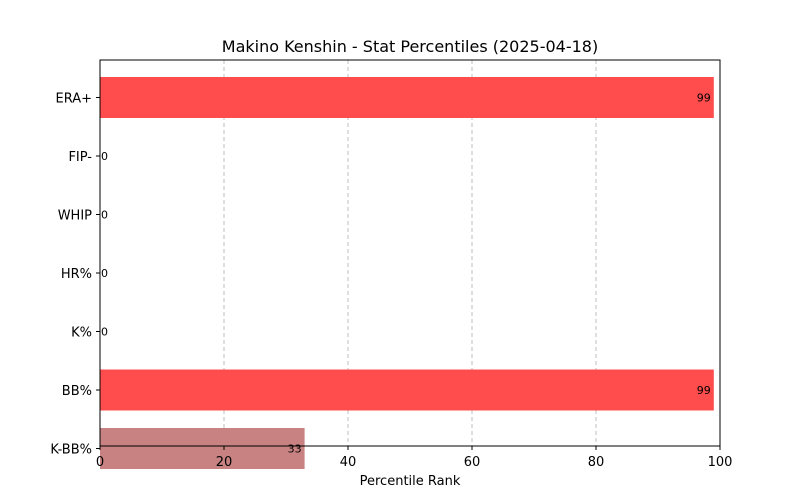 The width and height of the screenshot is (800, 504). I want to click on y-tick-label-bb: BB%, so click(77, 391).